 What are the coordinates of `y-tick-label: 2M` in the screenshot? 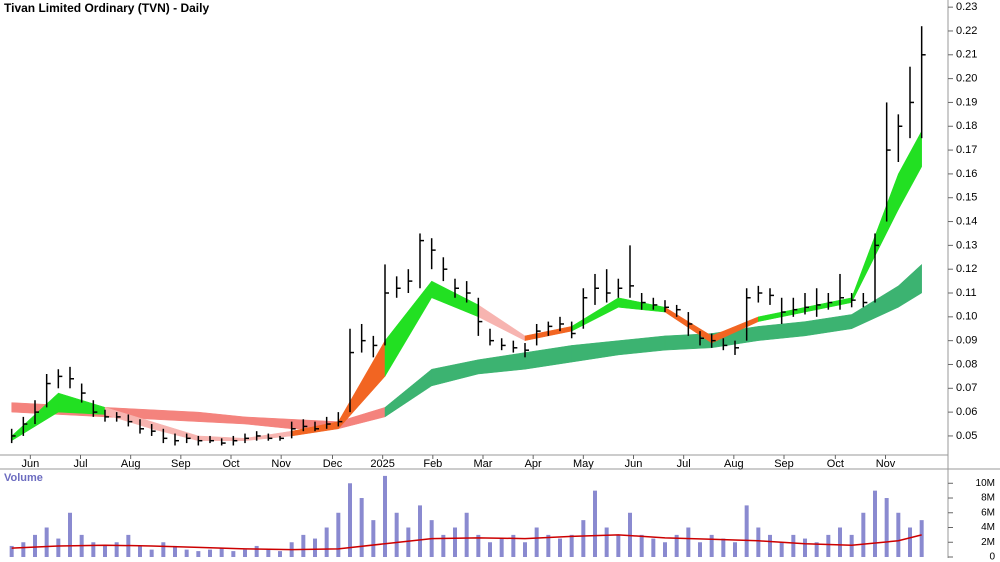 It's located at (988, 542).